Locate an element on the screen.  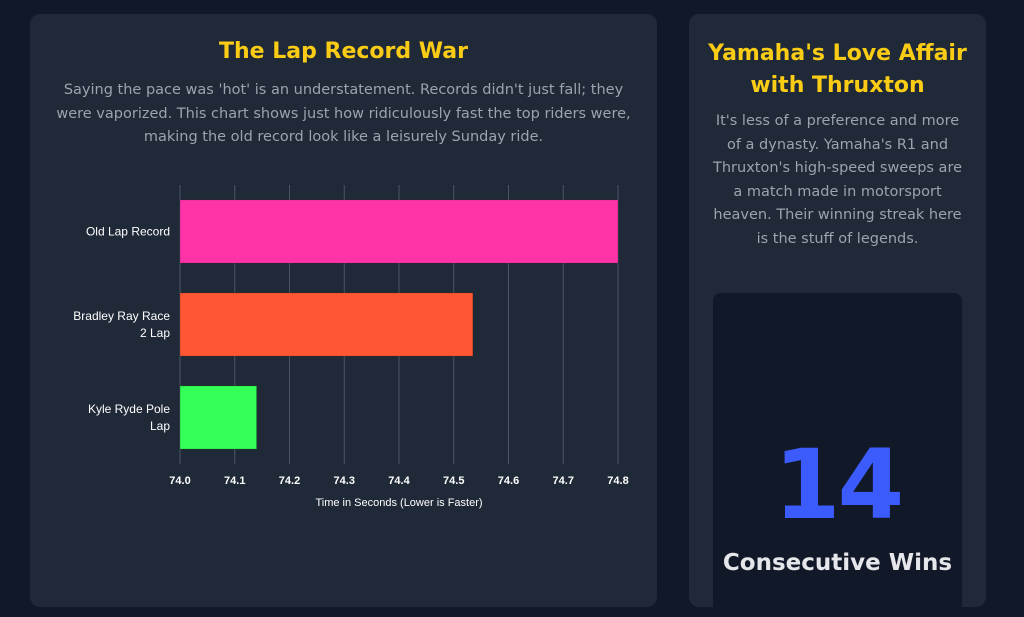
x-tick-label: 74.0 is located at coordinates (179, 481).